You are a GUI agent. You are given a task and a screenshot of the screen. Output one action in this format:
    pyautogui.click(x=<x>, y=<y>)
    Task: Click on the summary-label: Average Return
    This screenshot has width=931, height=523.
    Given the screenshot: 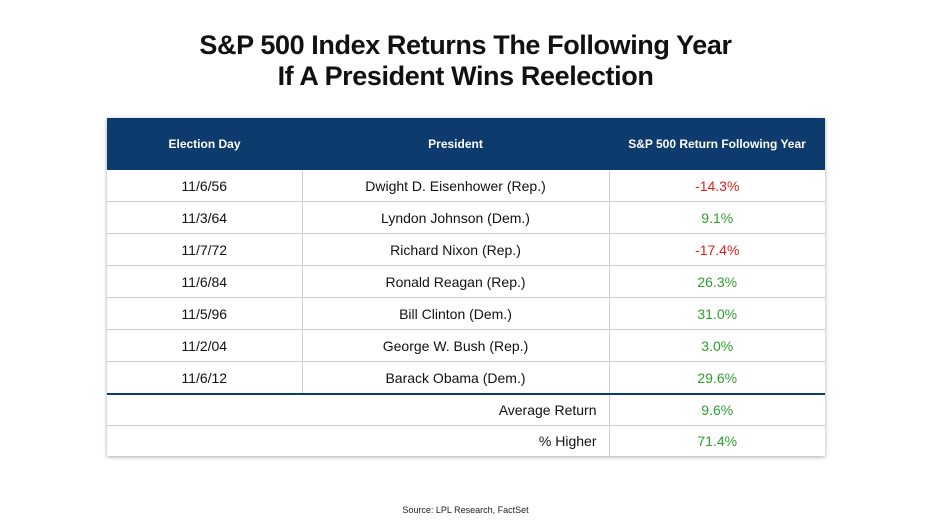 What is the action you would take?
    pyautogui.click(x=358, y=409)
    